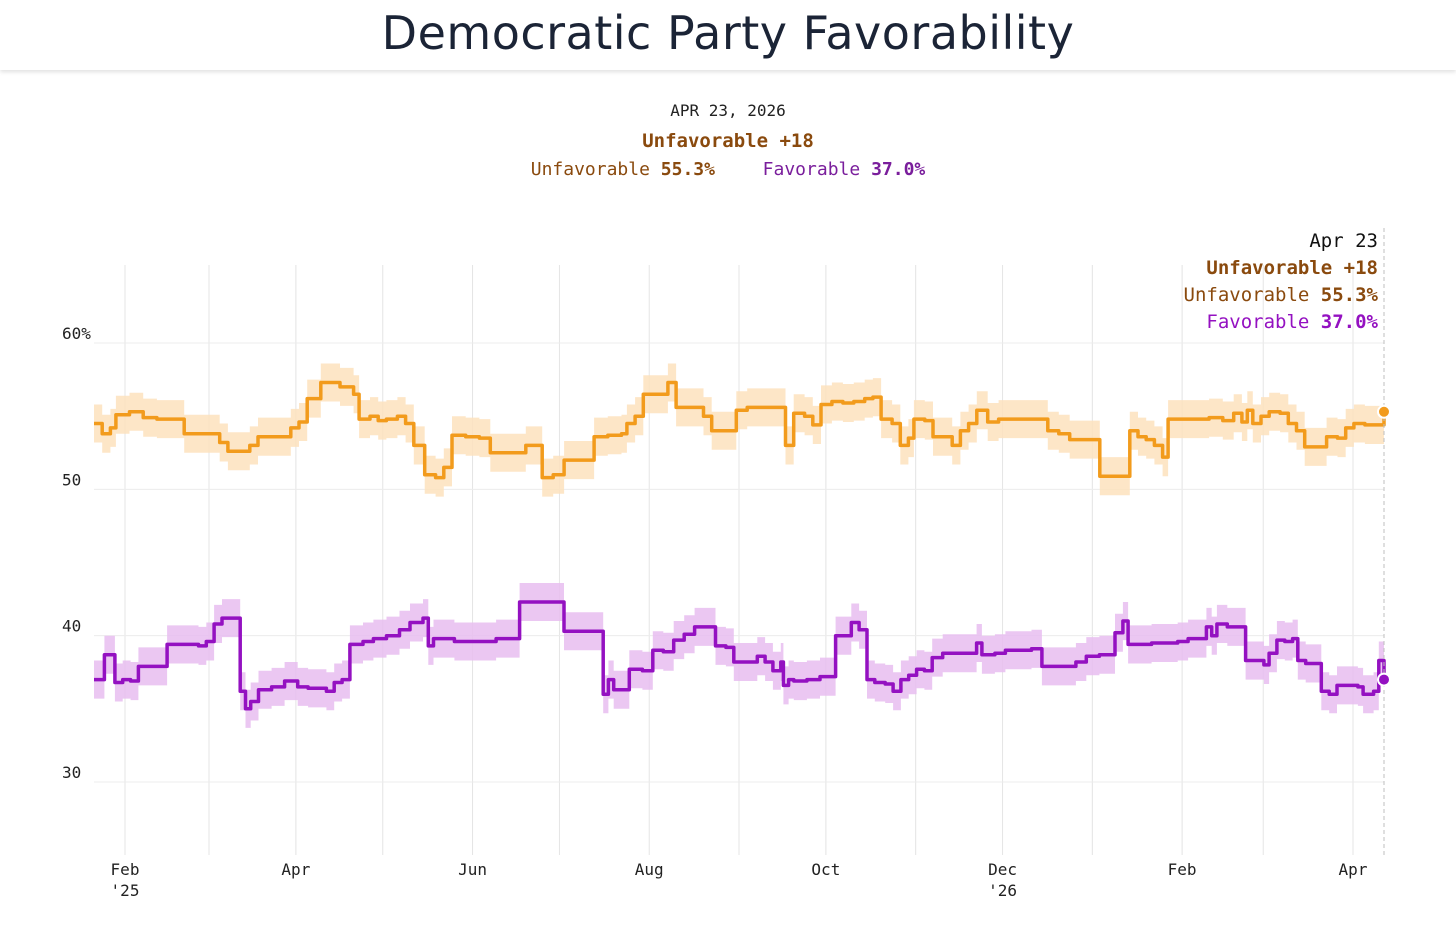  Describe the element at coordinates (590, 169) in the screenshot. I see `summary-unfavorable-label: Unfavorable` at that location.